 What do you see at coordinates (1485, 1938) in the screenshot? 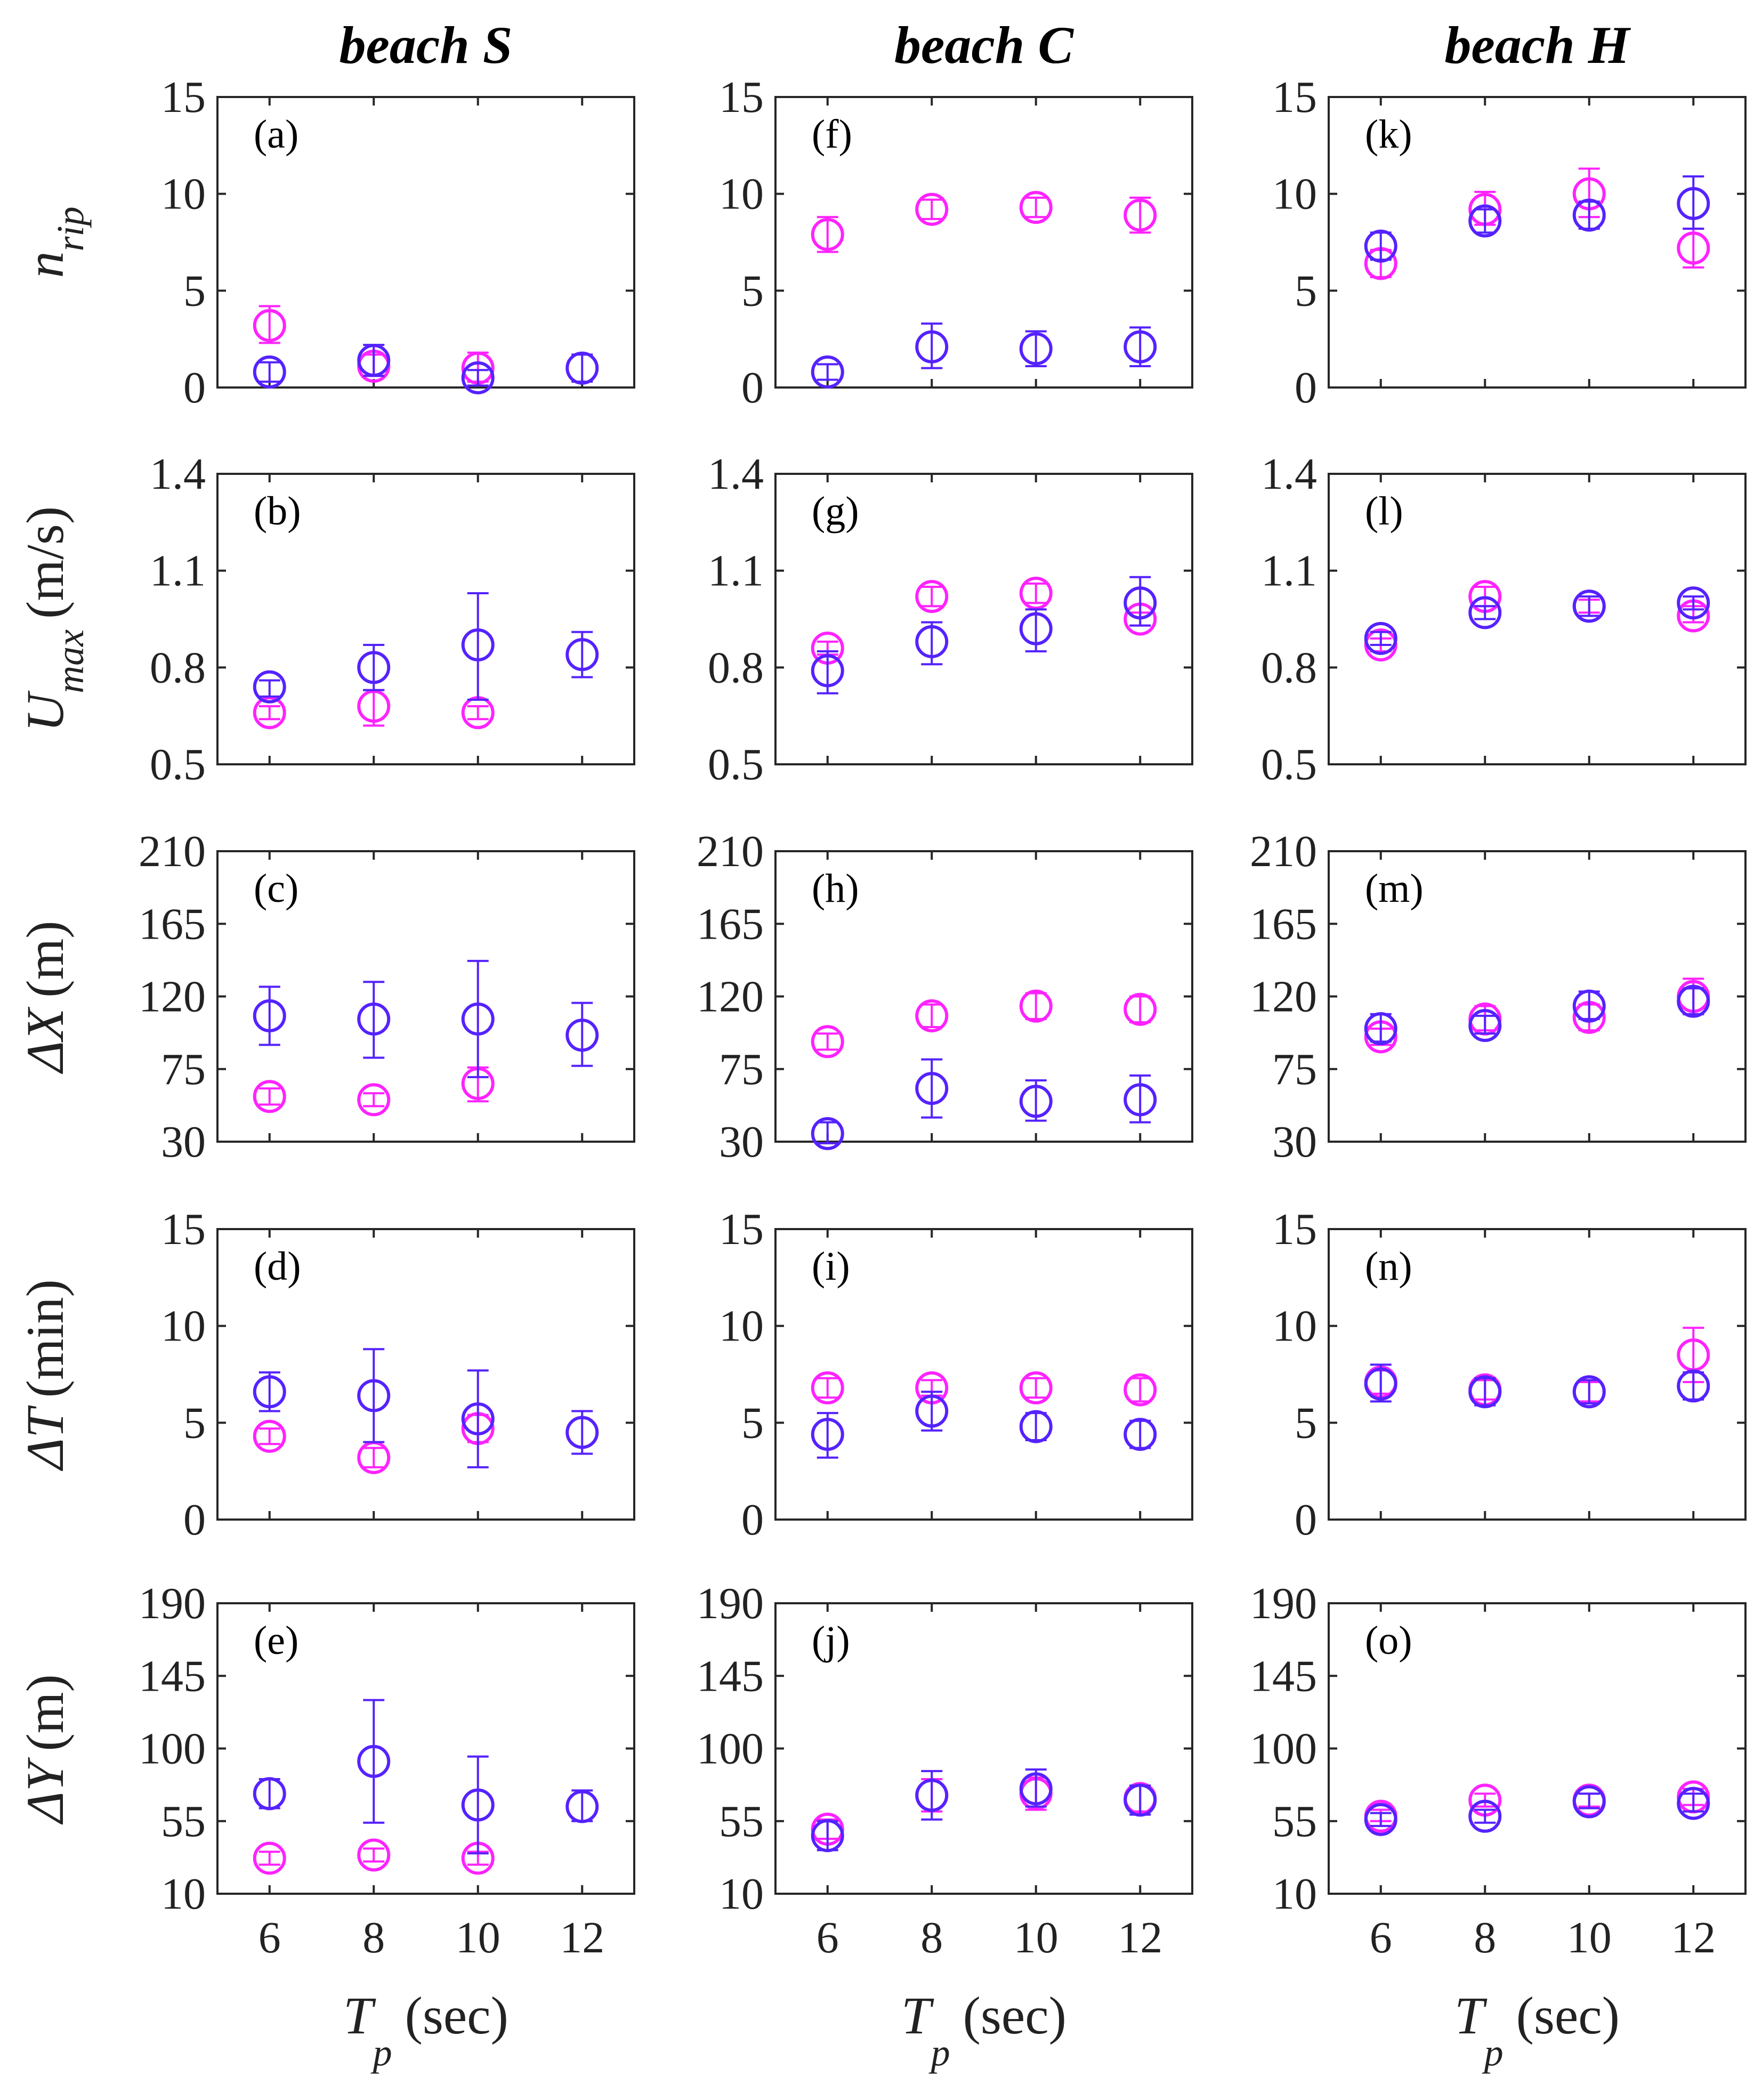
I see `x-tick-label: 8` at bounding box center [1485, 1938].